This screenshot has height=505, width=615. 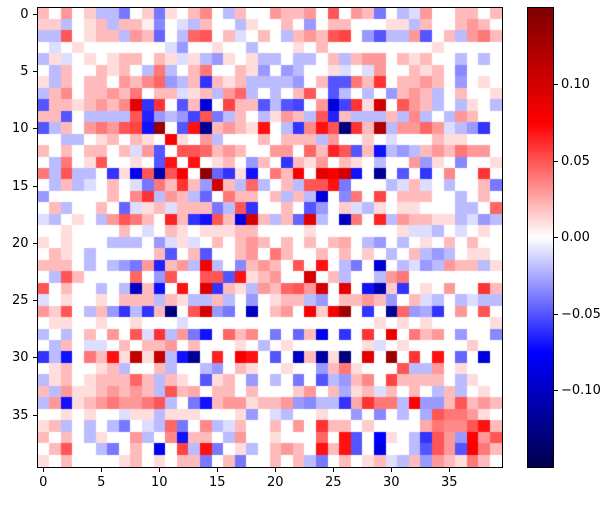 I want to click on y-tick-label: 5, so click(x=24, y=71).